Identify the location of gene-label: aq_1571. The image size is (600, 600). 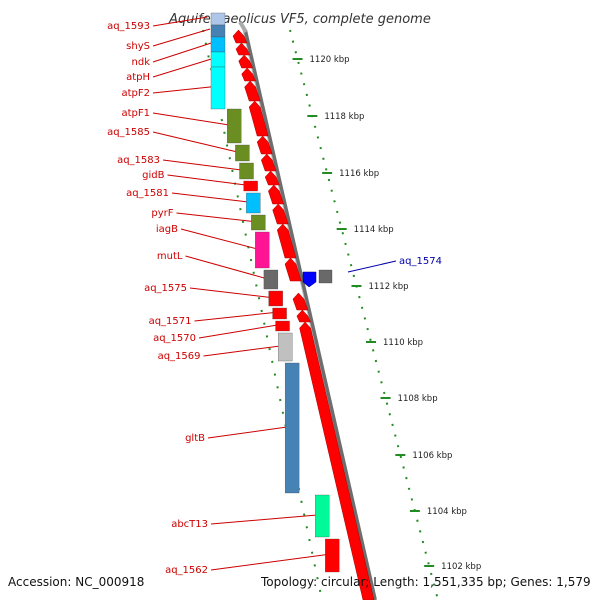
(170, 321).